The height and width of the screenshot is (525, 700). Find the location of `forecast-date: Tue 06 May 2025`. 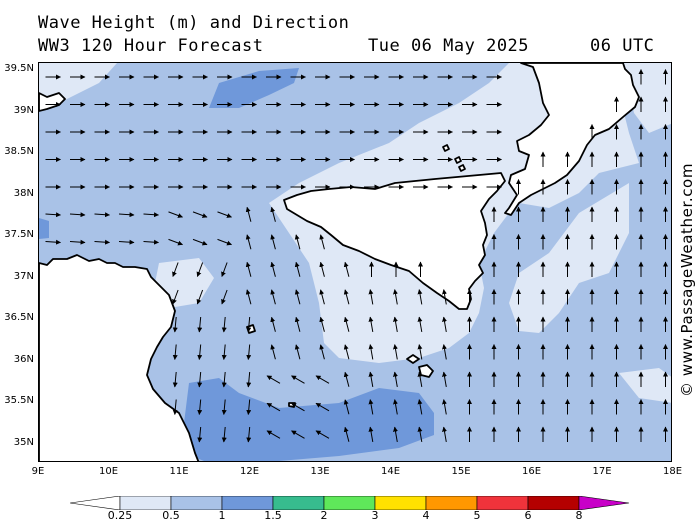

forecast-date: Tue 06 May 2025 is located at coordinates (449, 46).